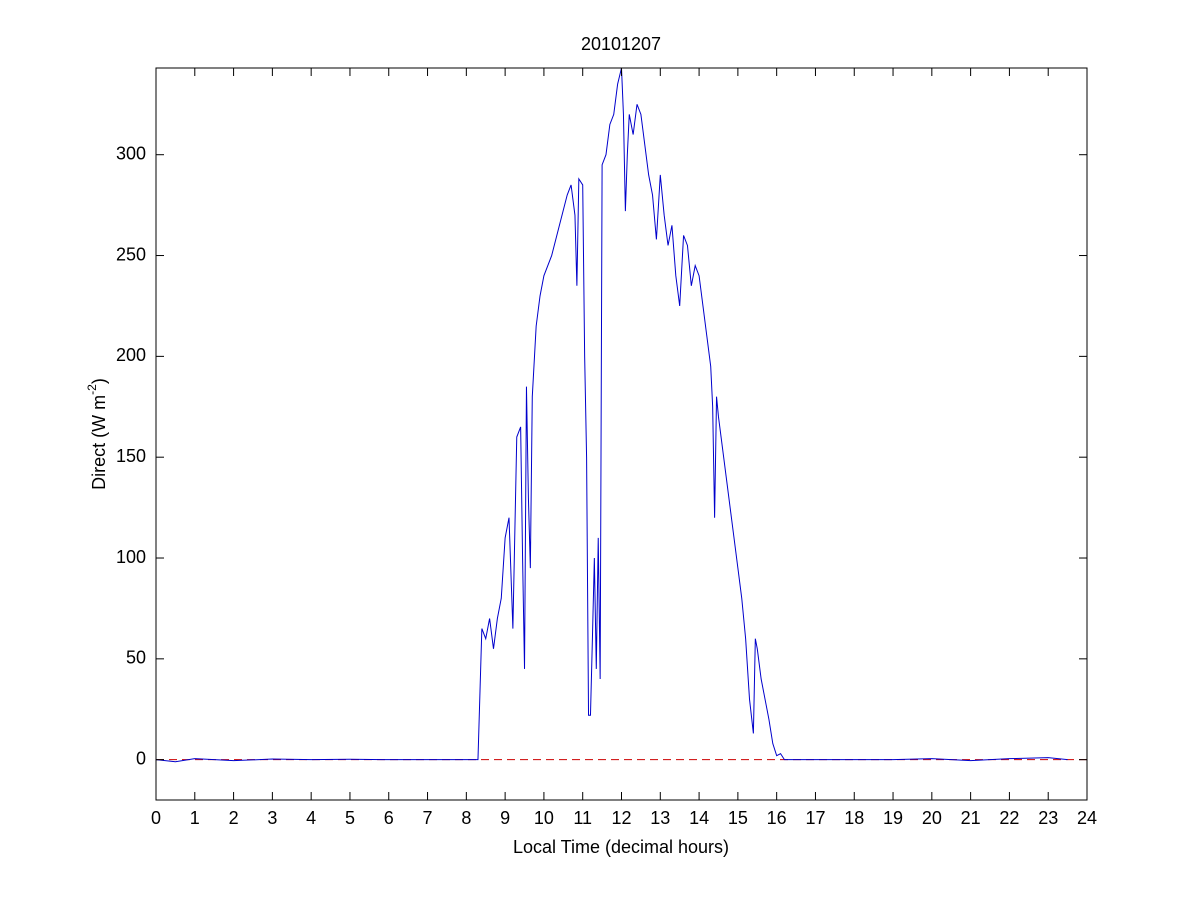 The height and width of the screenshot is (900, 1201). I want to click on x-tick-label: 3, so click(272, 818).